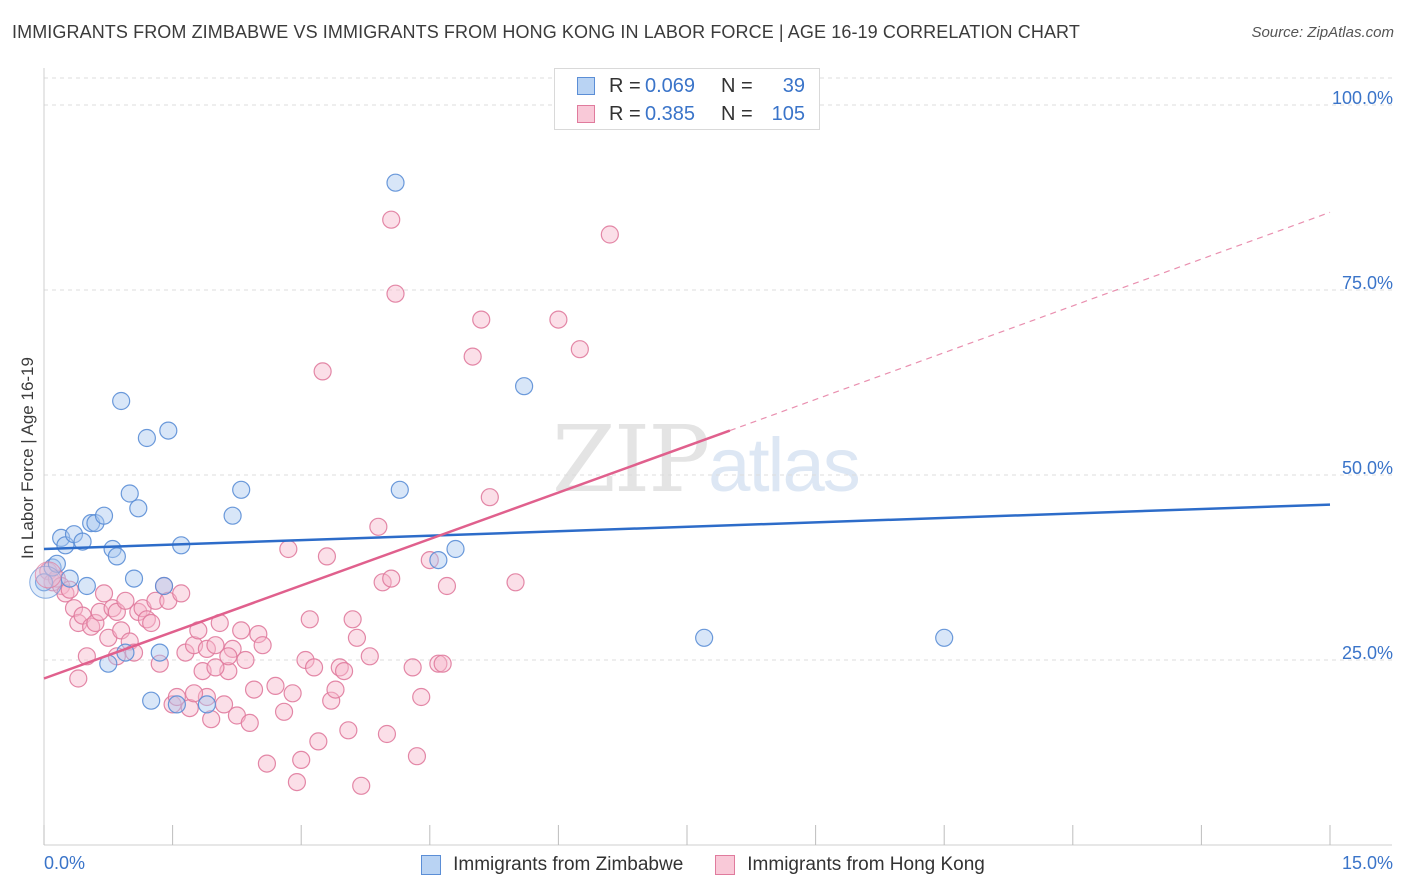  I want to click on r-value: 0.385, so click(670, 113).